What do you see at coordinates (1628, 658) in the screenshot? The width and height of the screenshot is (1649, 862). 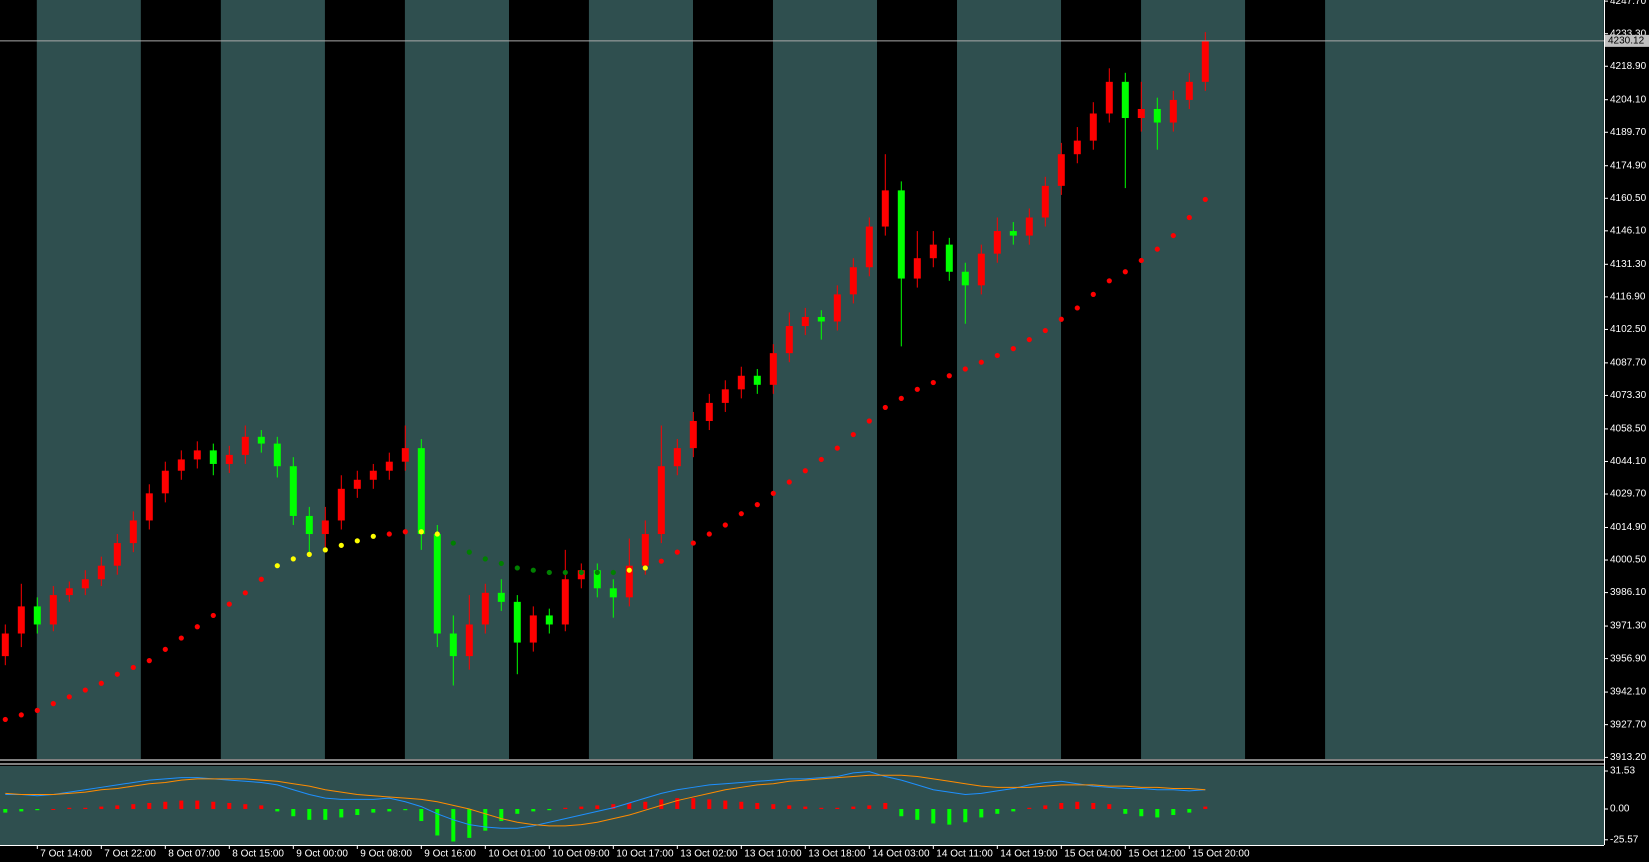 I see `y-tick-label: 3956.90` at bounding box center [1628, 658].